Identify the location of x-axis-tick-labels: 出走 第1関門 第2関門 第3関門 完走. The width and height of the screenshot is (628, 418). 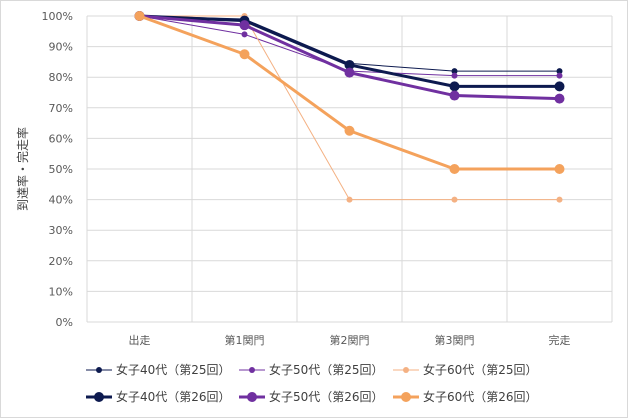
(350, 340).